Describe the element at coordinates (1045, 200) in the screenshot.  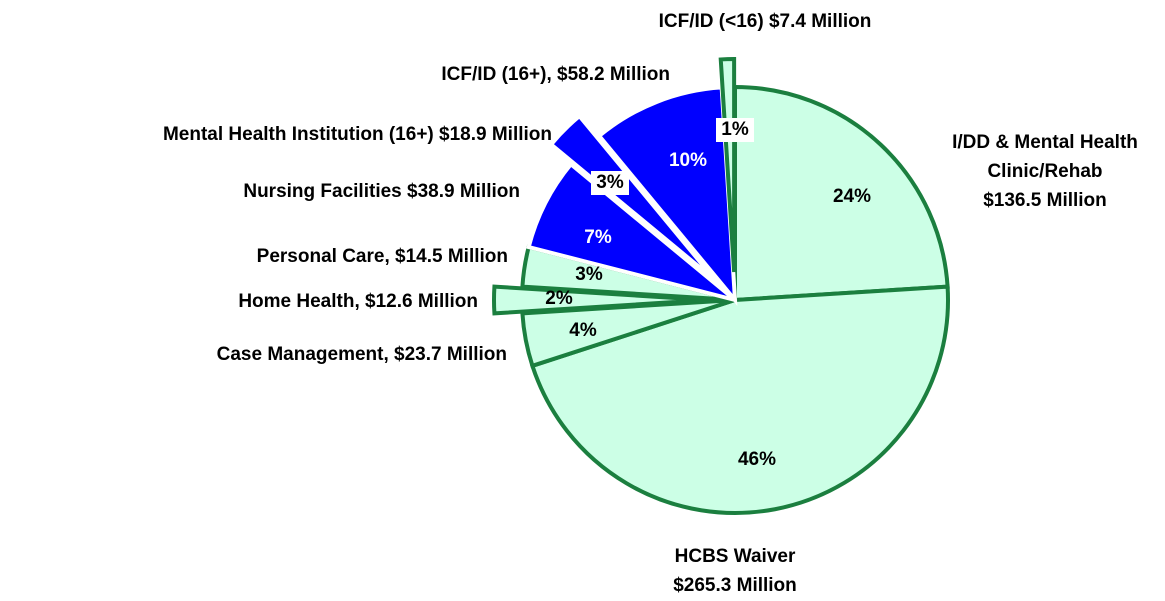
I see `label-line: $136.5 Million` at that location.